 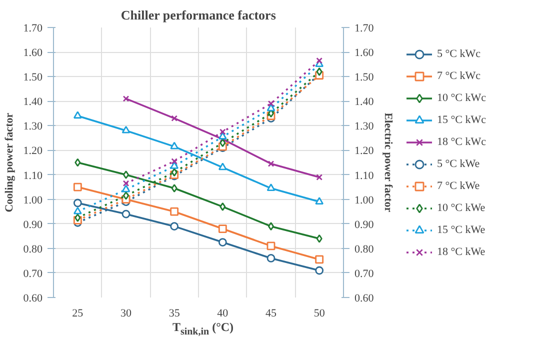 I want to click on chart-title: Chiller performance factors, so click(x=198, y=15).